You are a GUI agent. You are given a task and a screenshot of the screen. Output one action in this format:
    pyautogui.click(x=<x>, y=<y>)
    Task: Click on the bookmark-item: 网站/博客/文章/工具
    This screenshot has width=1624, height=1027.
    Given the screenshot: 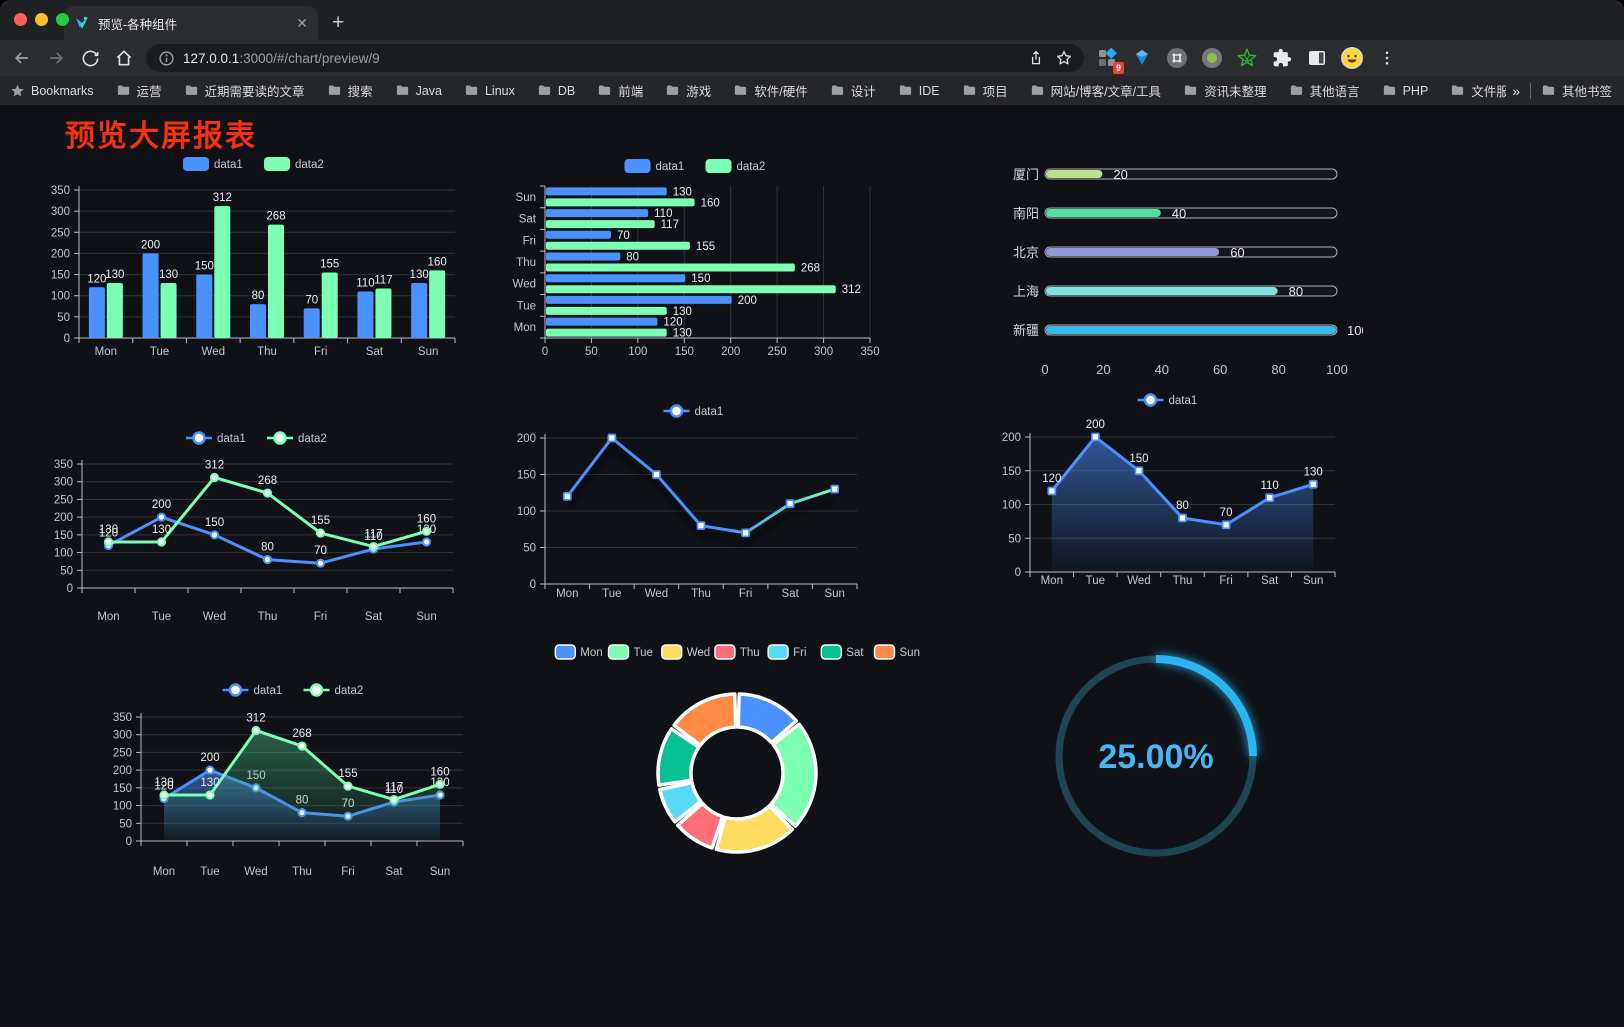 What is the action you would take?
    pyautogui.click(x=1095, y=90)
    